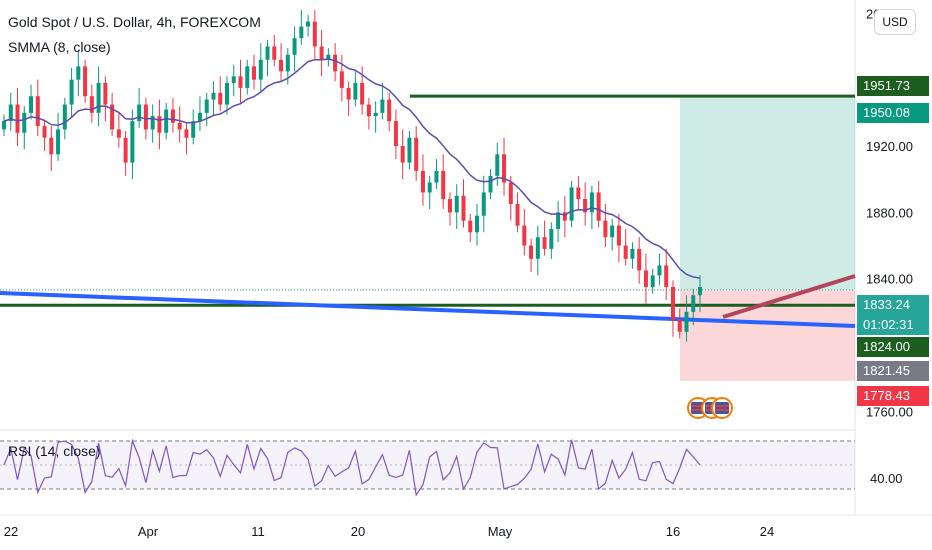 This screenshot has height=550, width=932. What do you see at coordinates (389, 531) in the screenshot?
I see `time-axis: 22 Apr 11 20 May 16 24` at bounding box center [389, 531].